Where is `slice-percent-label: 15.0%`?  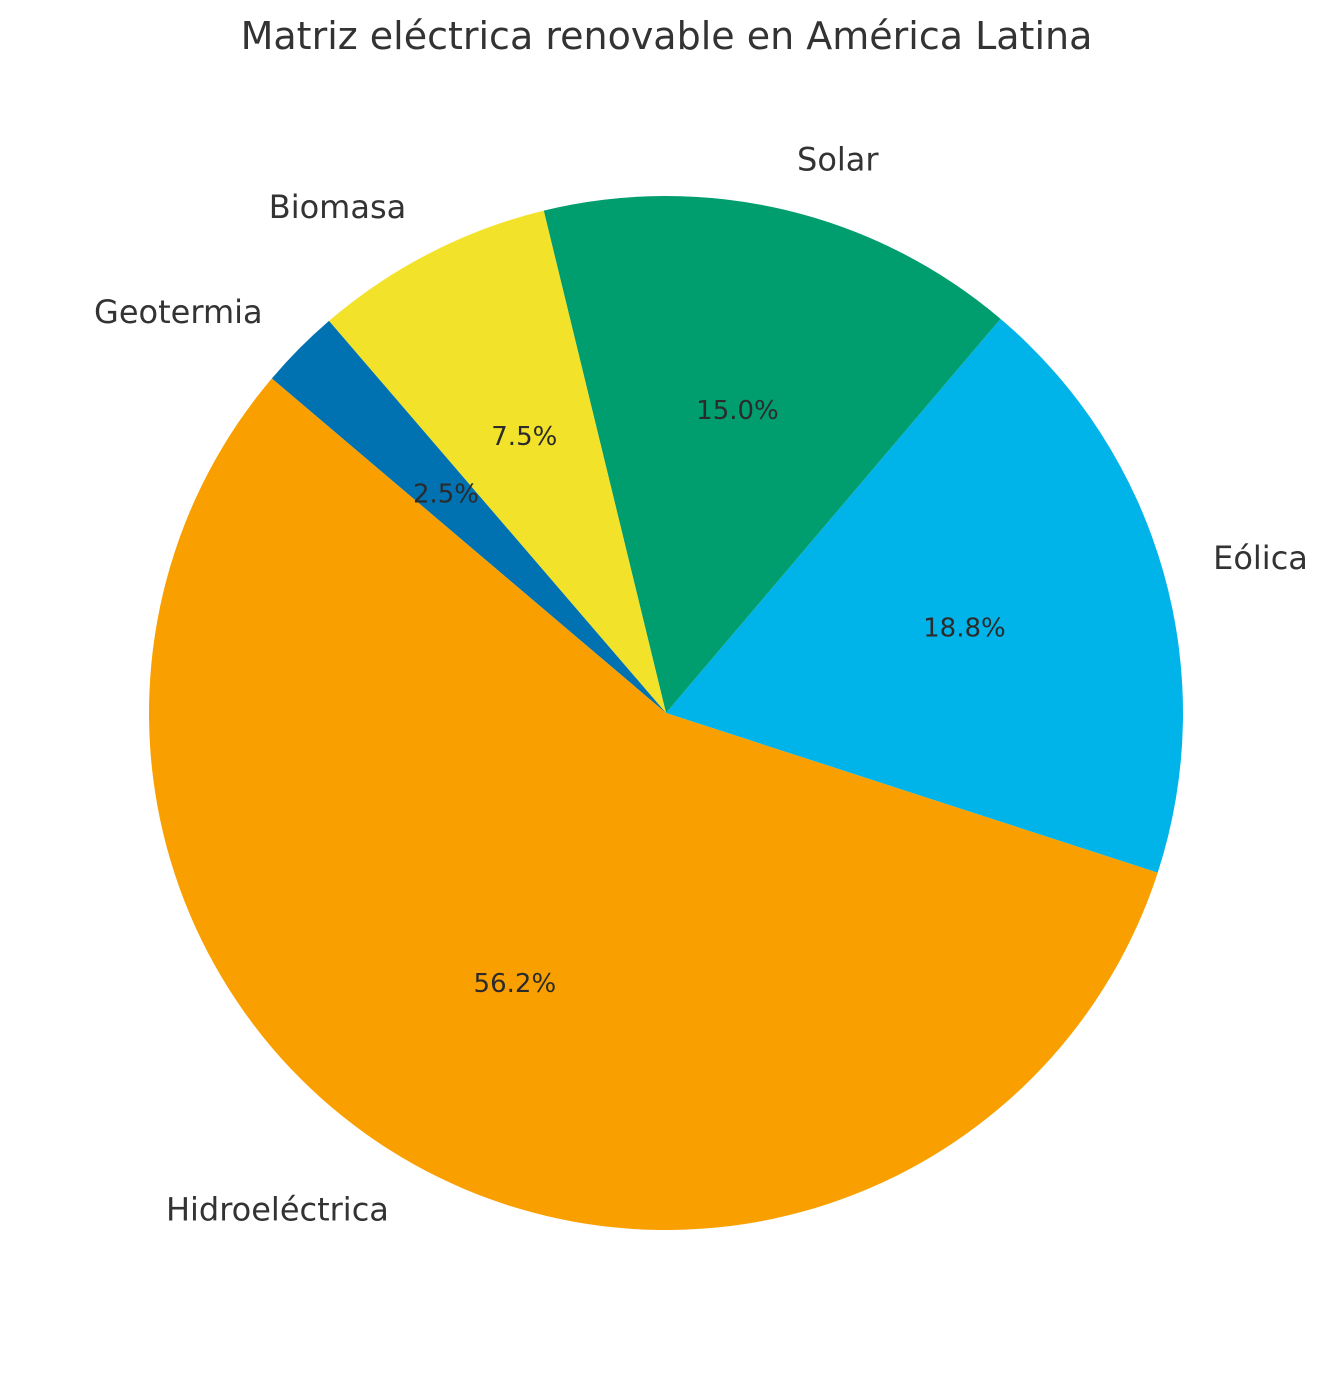
slice-percent-label: 15.0% is located at coordinates (737, 411).